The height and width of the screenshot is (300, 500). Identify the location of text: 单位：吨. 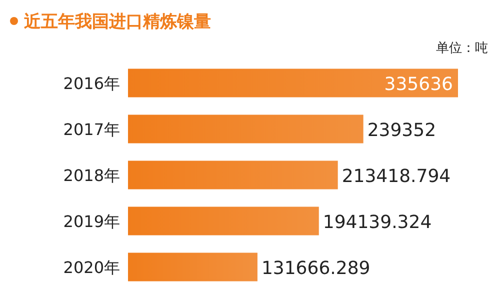
(462, 48).